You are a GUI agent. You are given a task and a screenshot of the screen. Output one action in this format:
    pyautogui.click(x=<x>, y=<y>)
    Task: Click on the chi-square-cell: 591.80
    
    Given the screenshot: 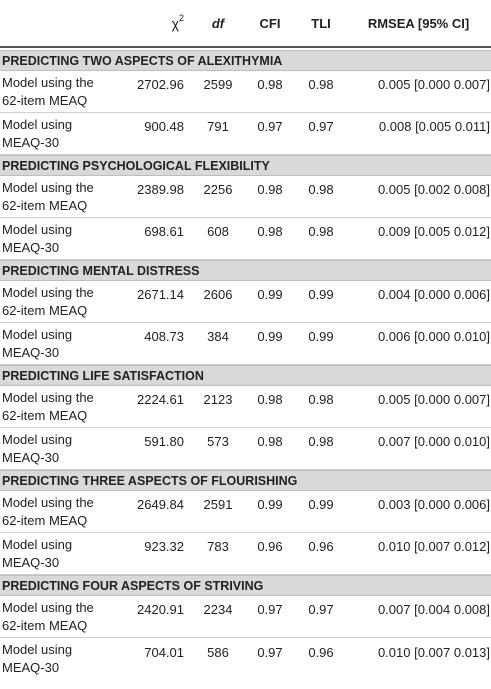 What is the action you would take?
    pyautogui.click(x=164, y=441)
    